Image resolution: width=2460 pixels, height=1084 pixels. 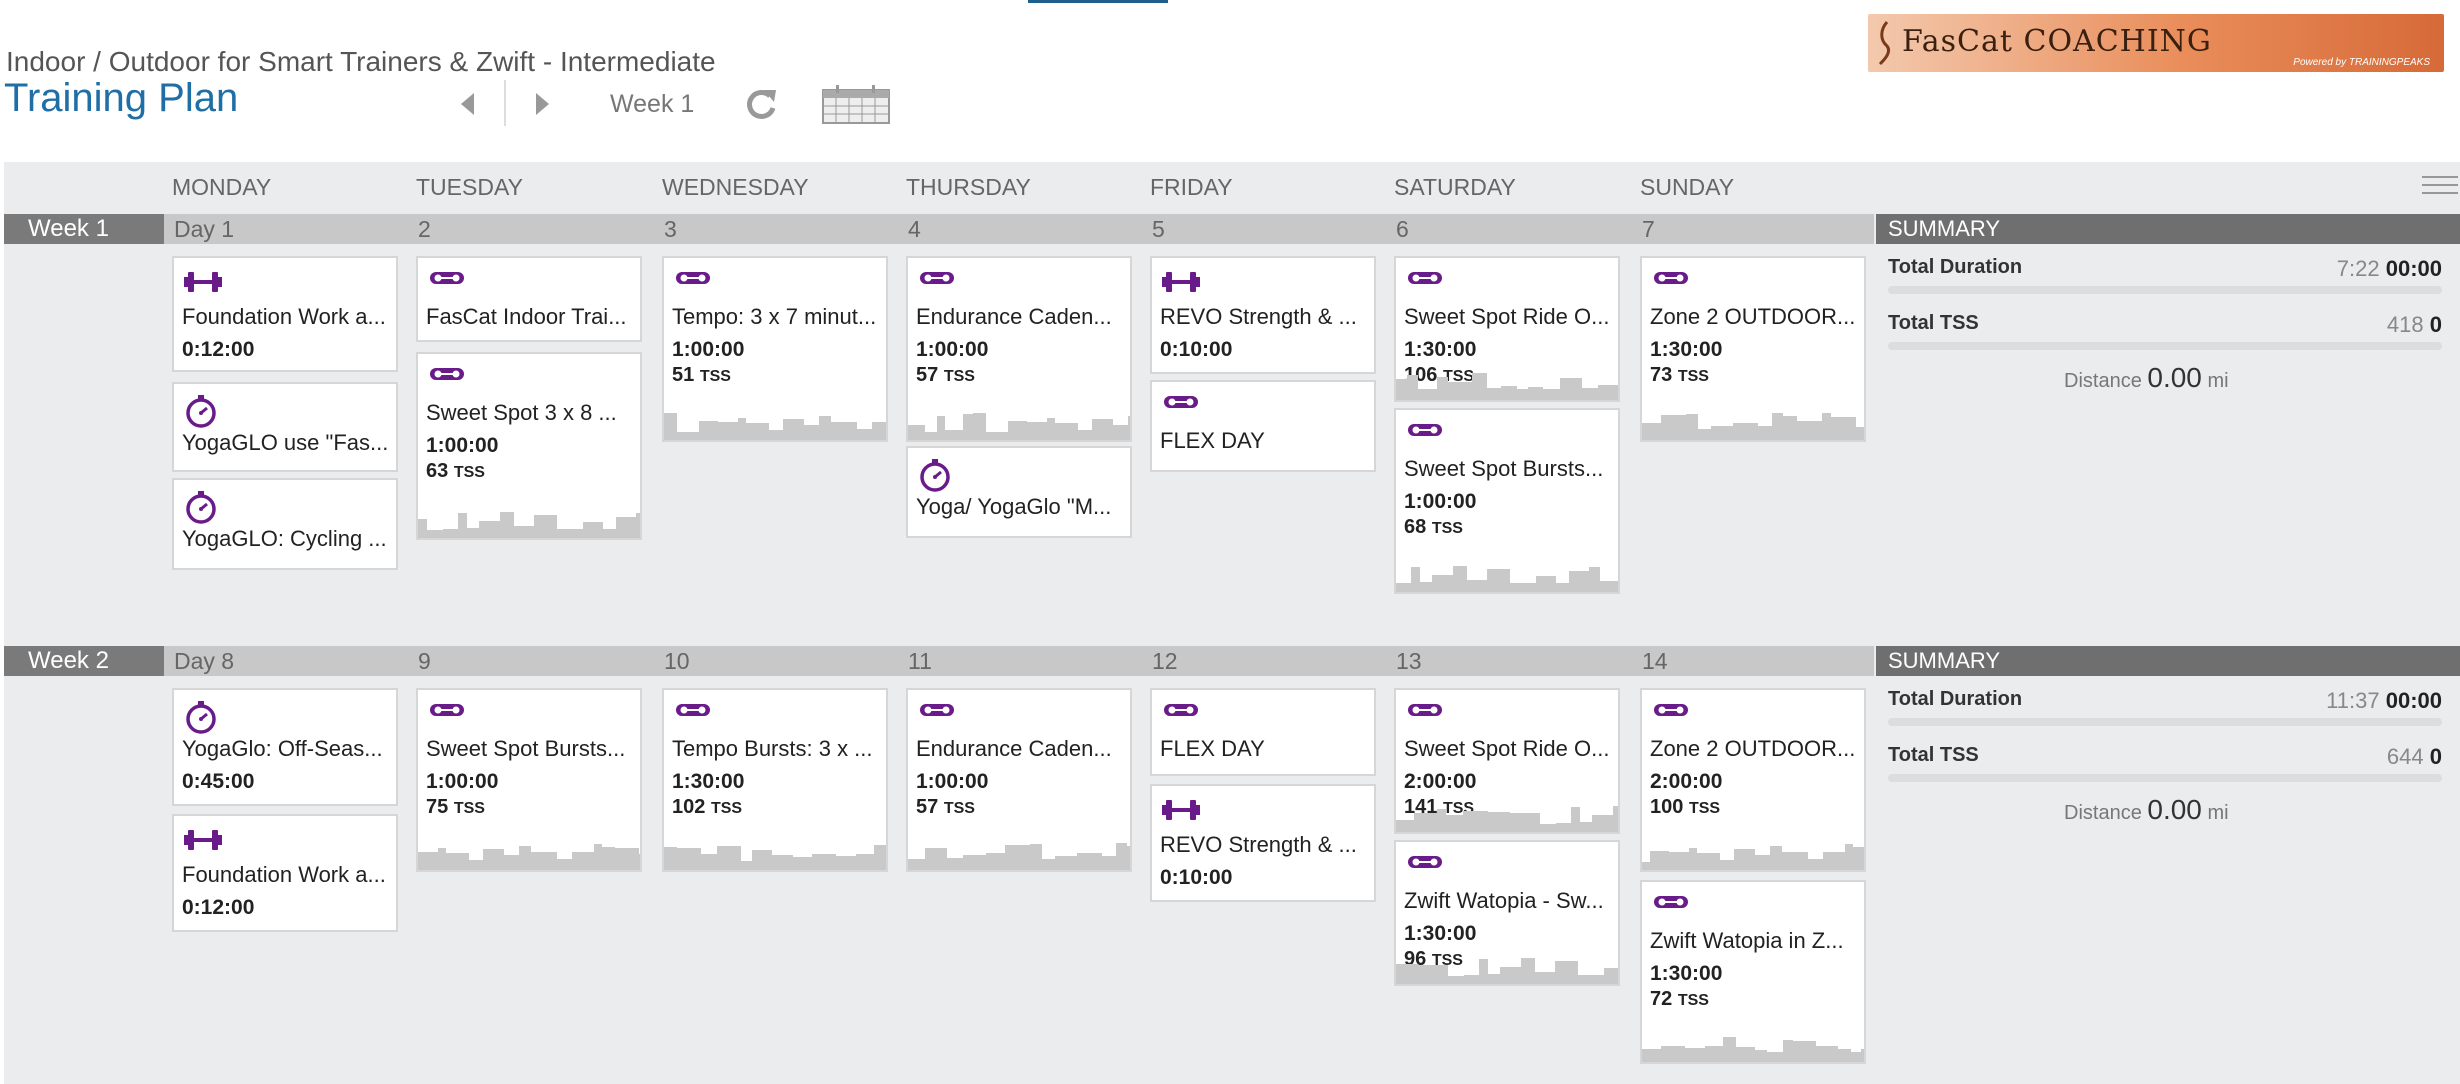 I want to click on top-accent-line, so click(x=1098, y=1).